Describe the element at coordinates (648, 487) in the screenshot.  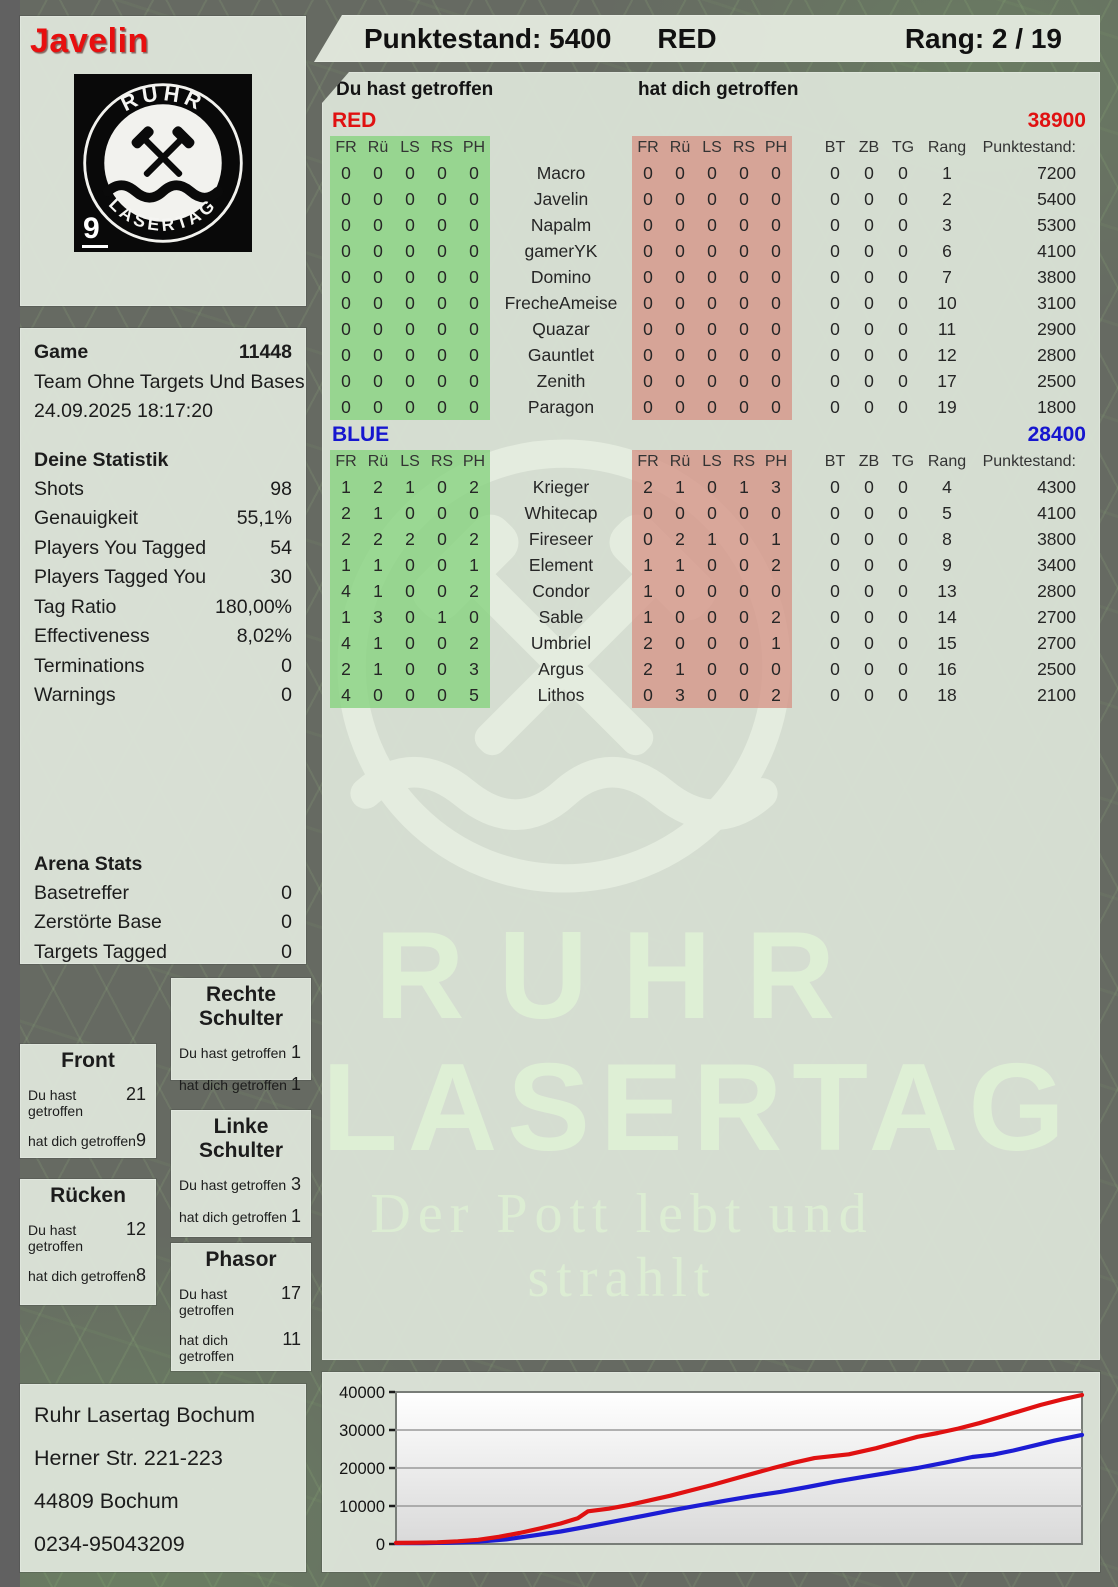
I see `hit-taken-cell: 2` at that location.